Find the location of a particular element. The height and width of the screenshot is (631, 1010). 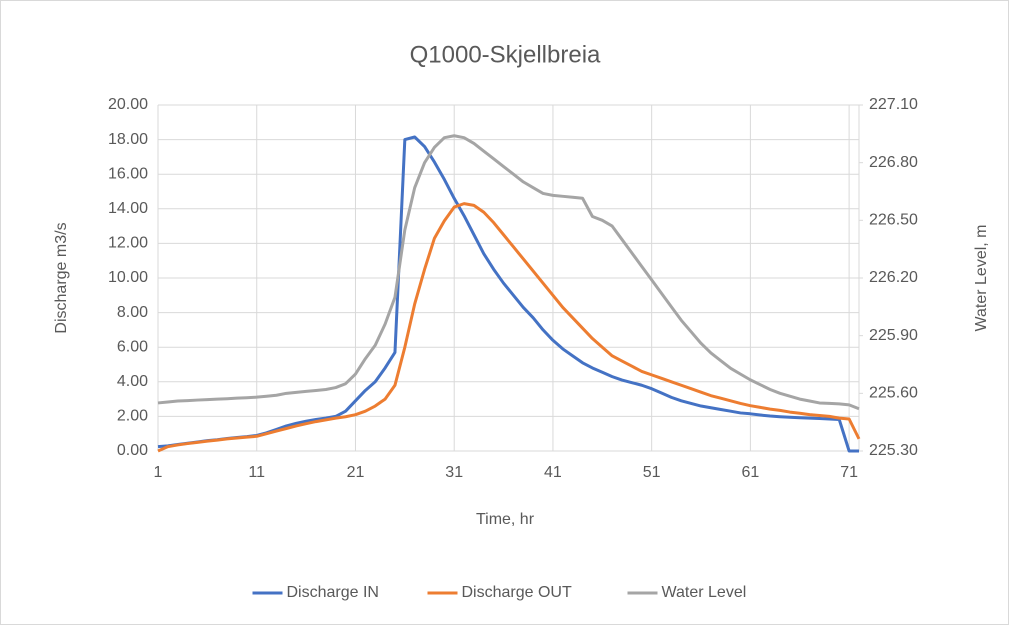

legend-label: Water Level is located at coordinates (704, 592).